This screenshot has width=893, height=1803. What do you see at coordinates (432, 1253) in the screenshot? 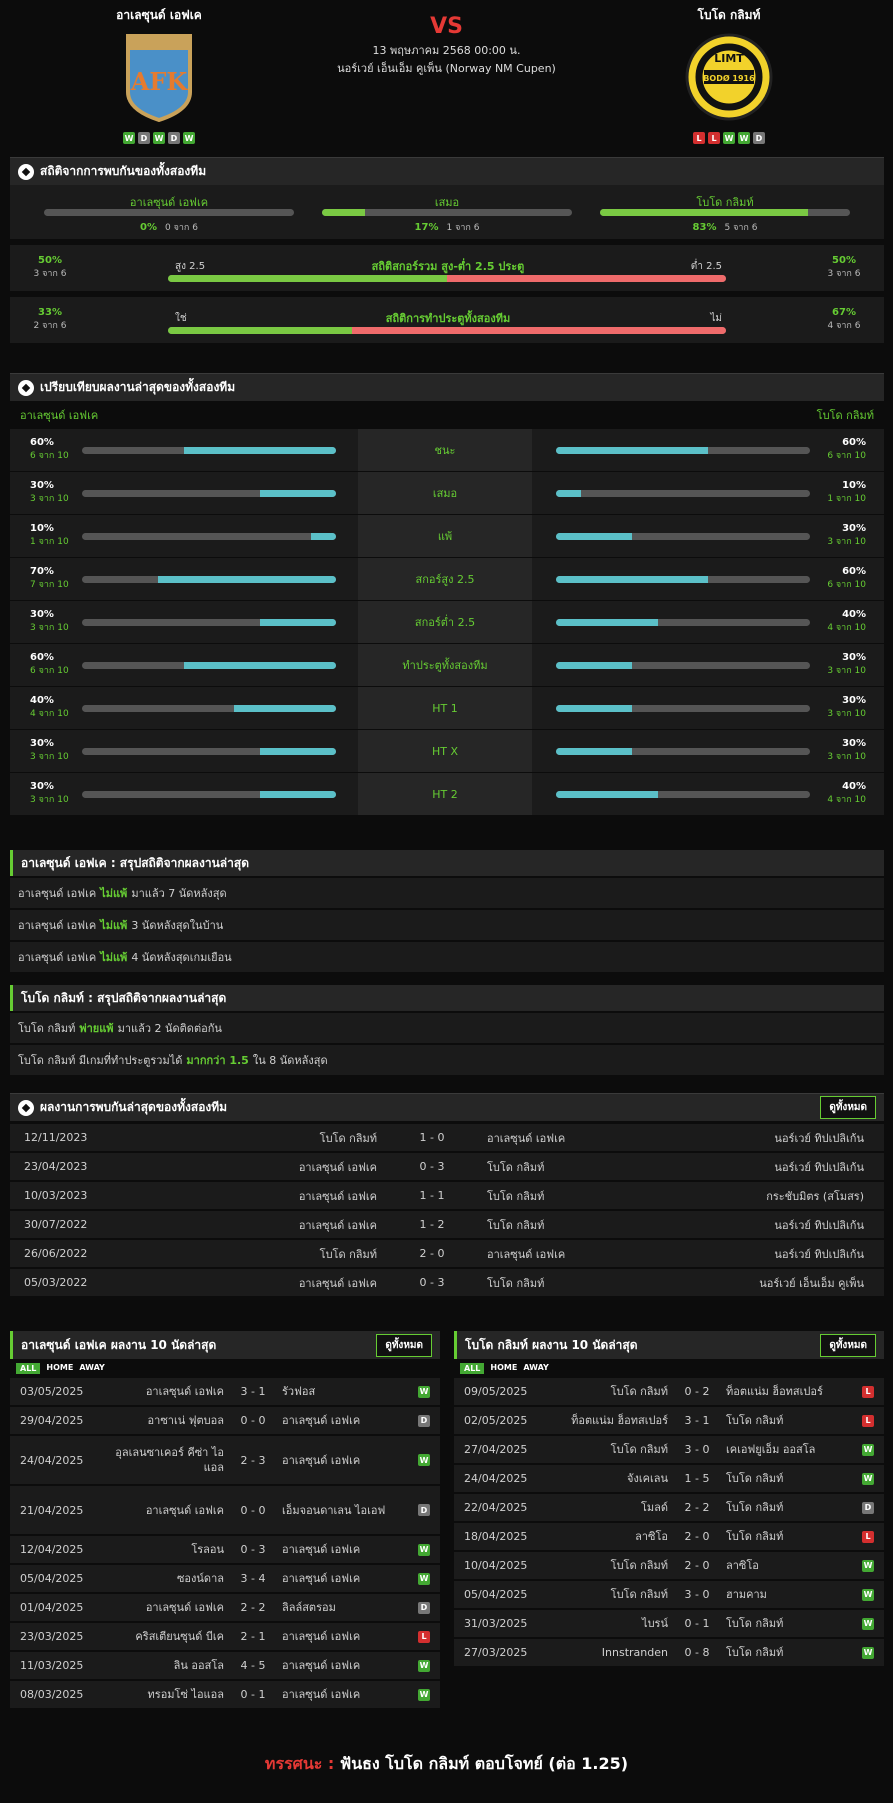
I see `h2h-score: 2 - 0` at bounding box center [432, 1253].